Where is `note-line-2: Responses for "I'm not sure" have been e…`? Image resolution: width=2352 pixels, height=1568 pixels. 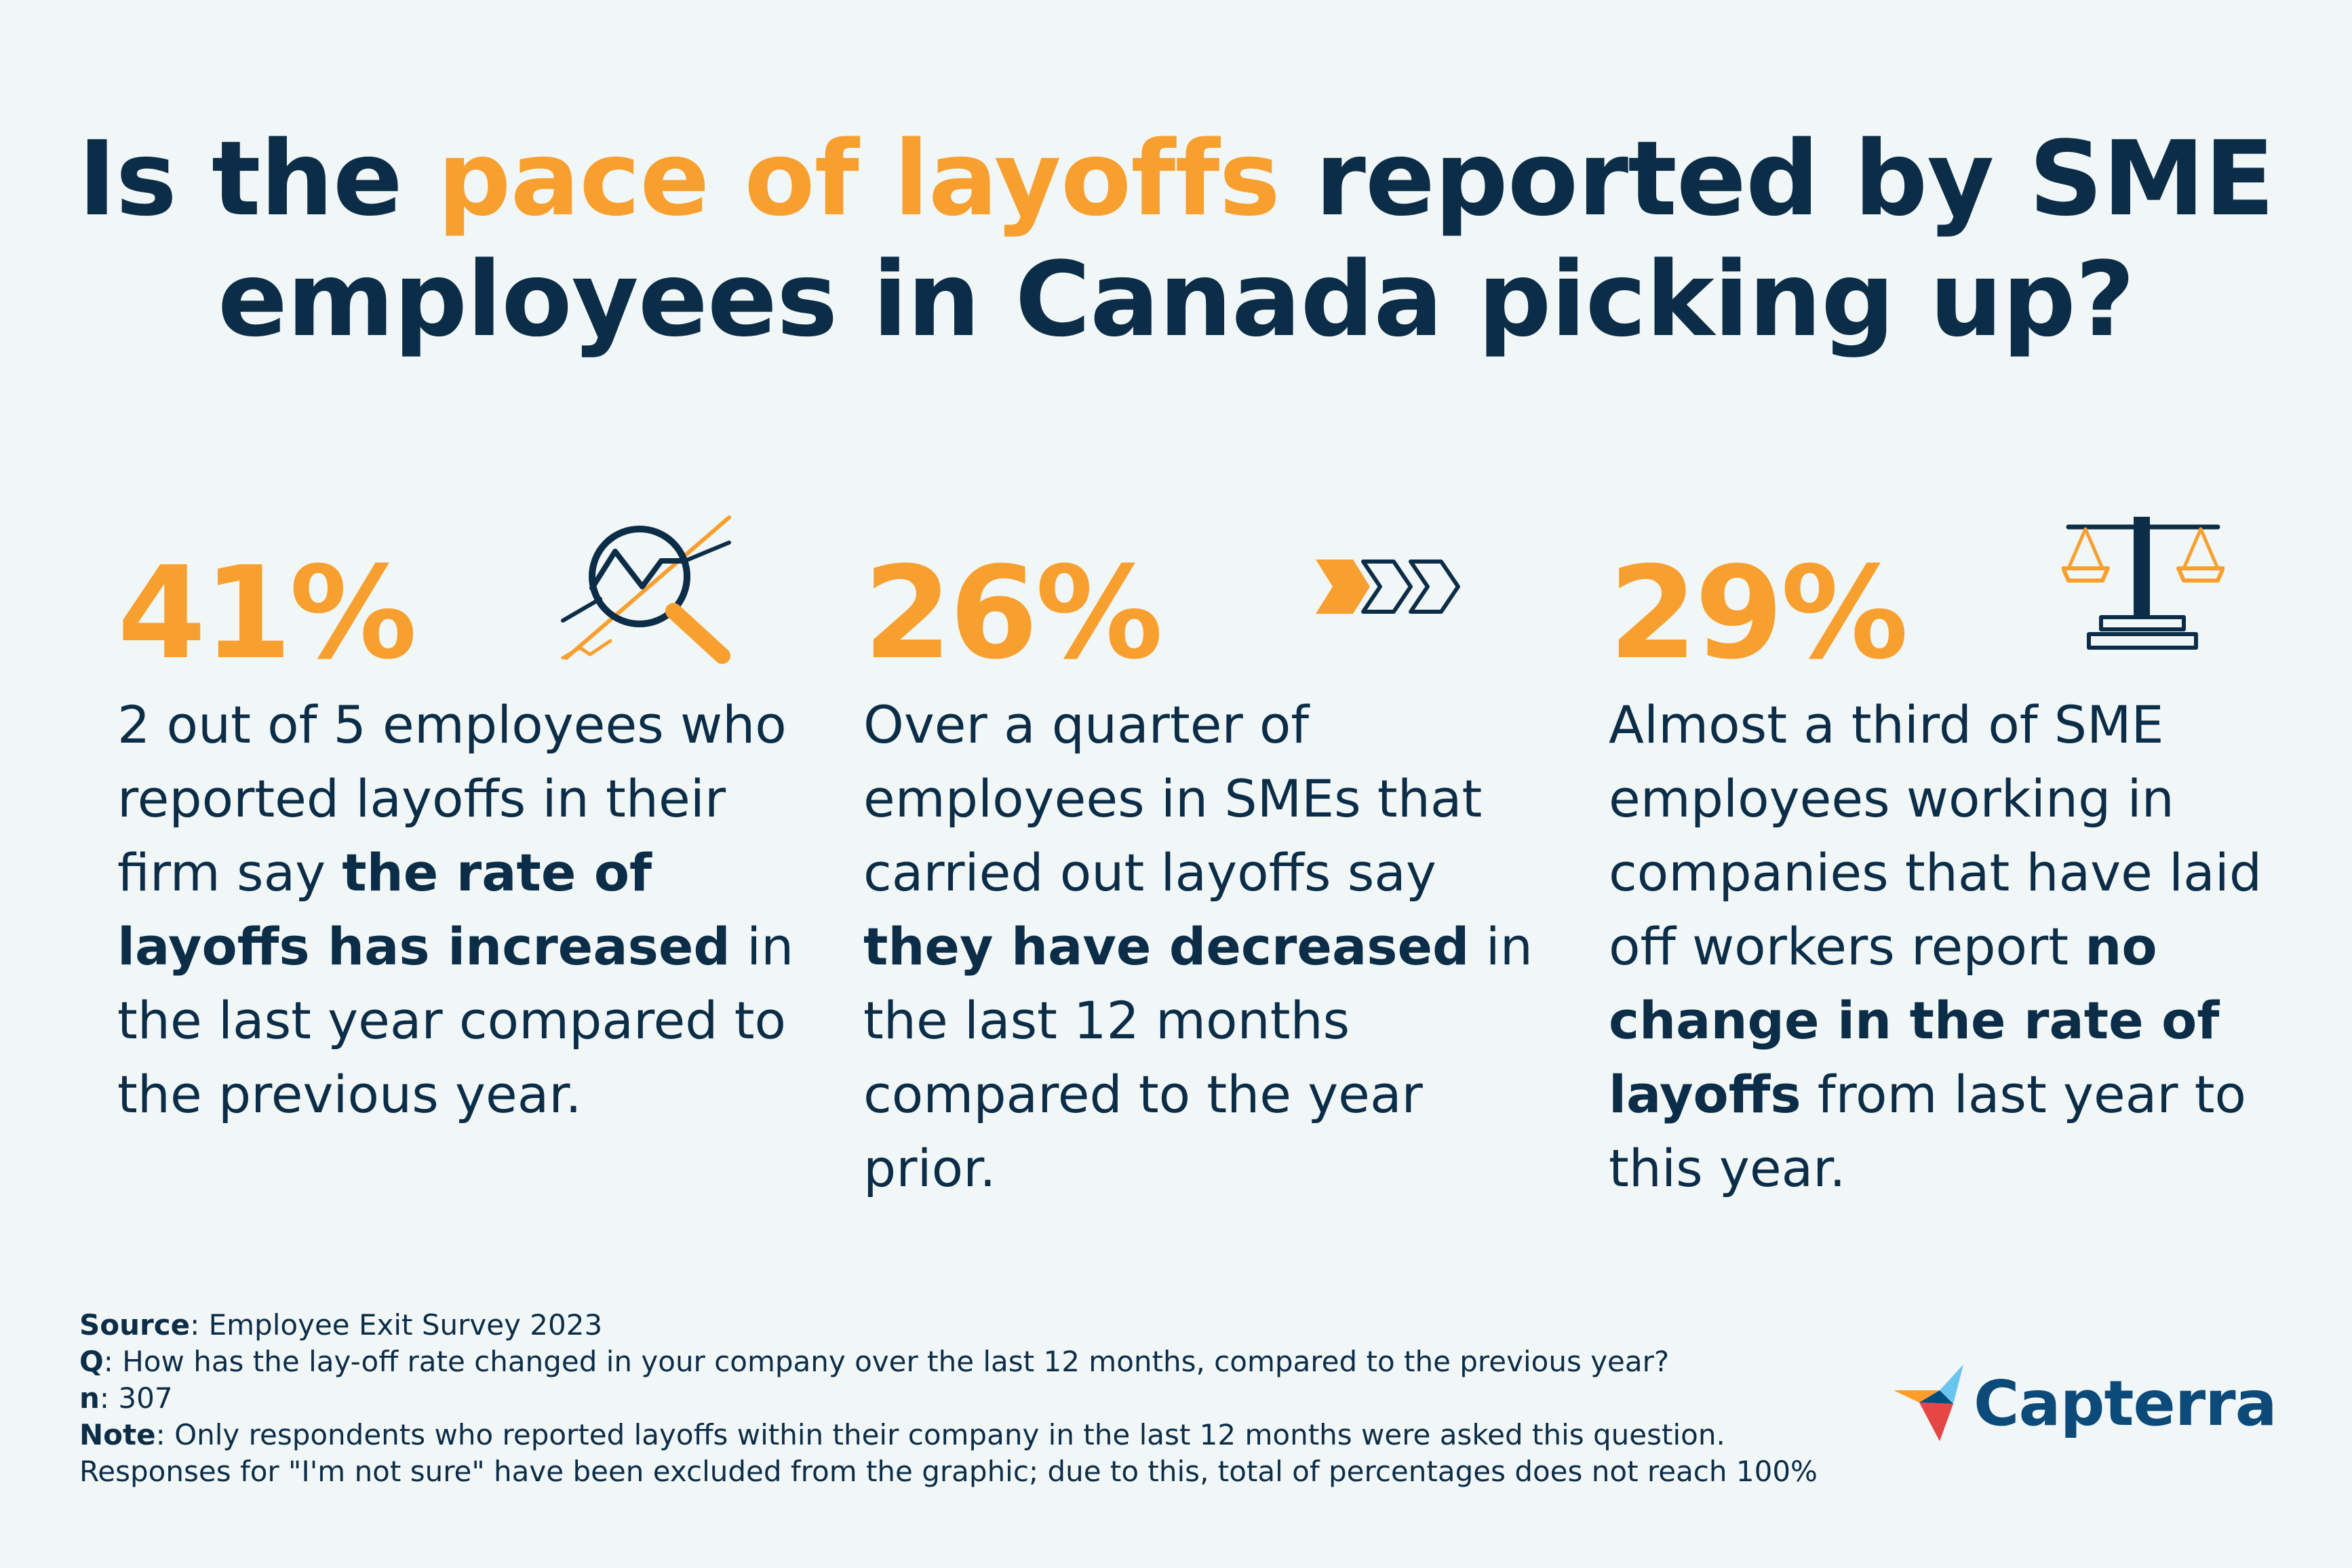
note-line-2: Responses for "I'm not sure" have been e… is located at coordinates (948, 1471).